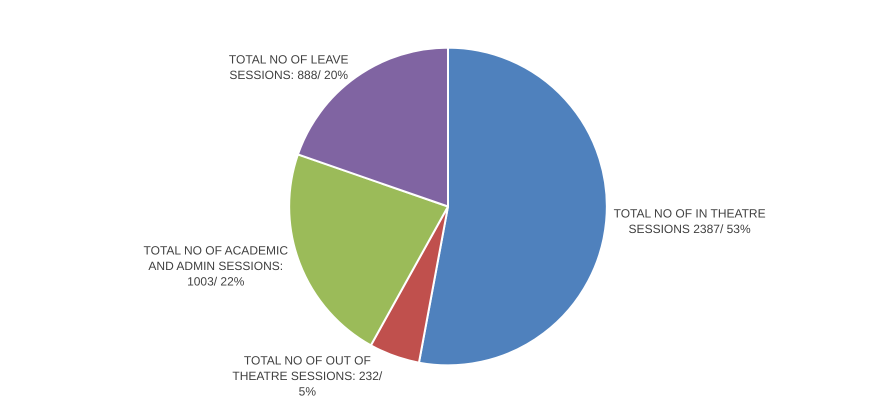 This screenshot has width=896, height=403. I want to click on slice-label: TOTAL NO OF LEAVE SESSIONS: 888/ 20%, so click(288, 67).